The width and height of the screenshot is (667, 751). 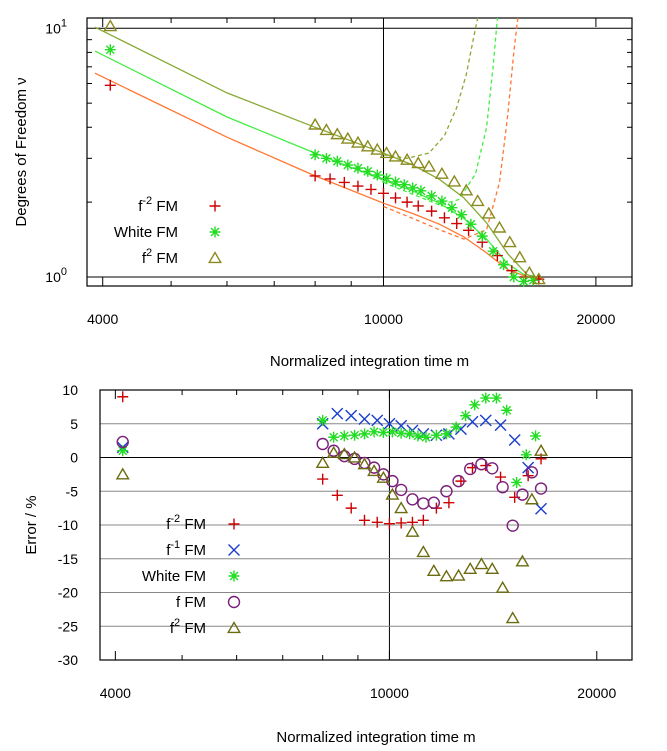 What do you see at coordinates (74, 458) in the screenshot?
I see `y-tick-label: 0` at bounding box center [74, 458].